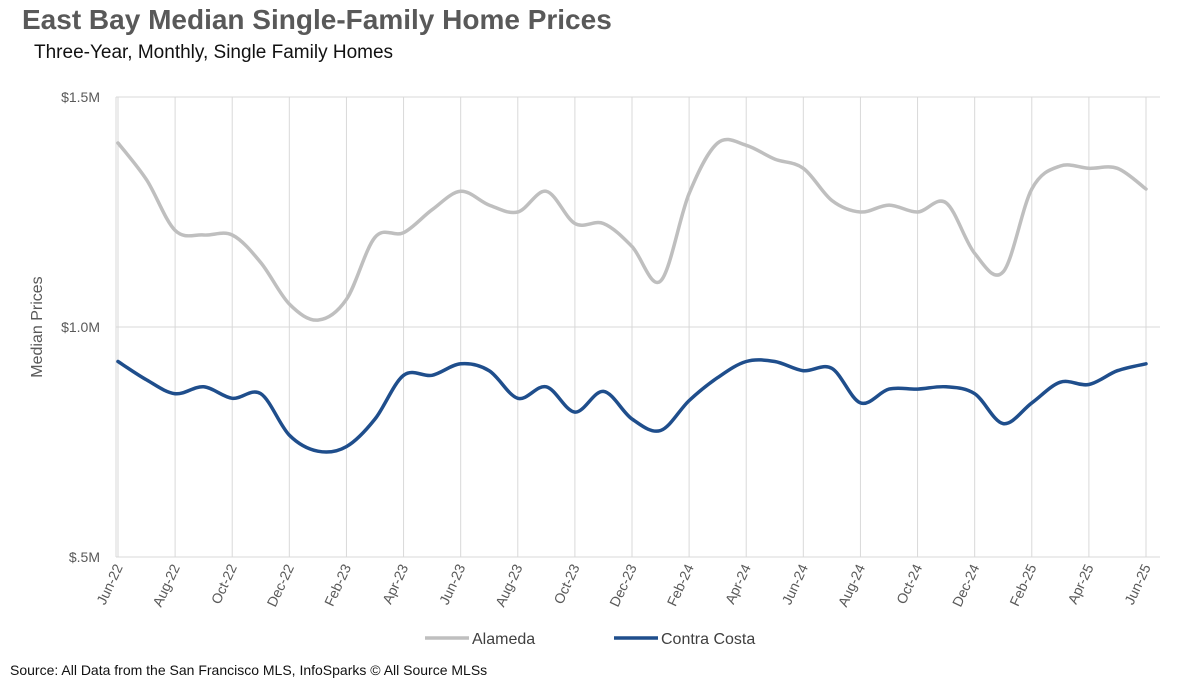 The width and height of the screenshot is (1180, 684). Describe the element at coordinates (337, 584) in the screenshot. I see `x-tick-label: Feb-23` at that location.